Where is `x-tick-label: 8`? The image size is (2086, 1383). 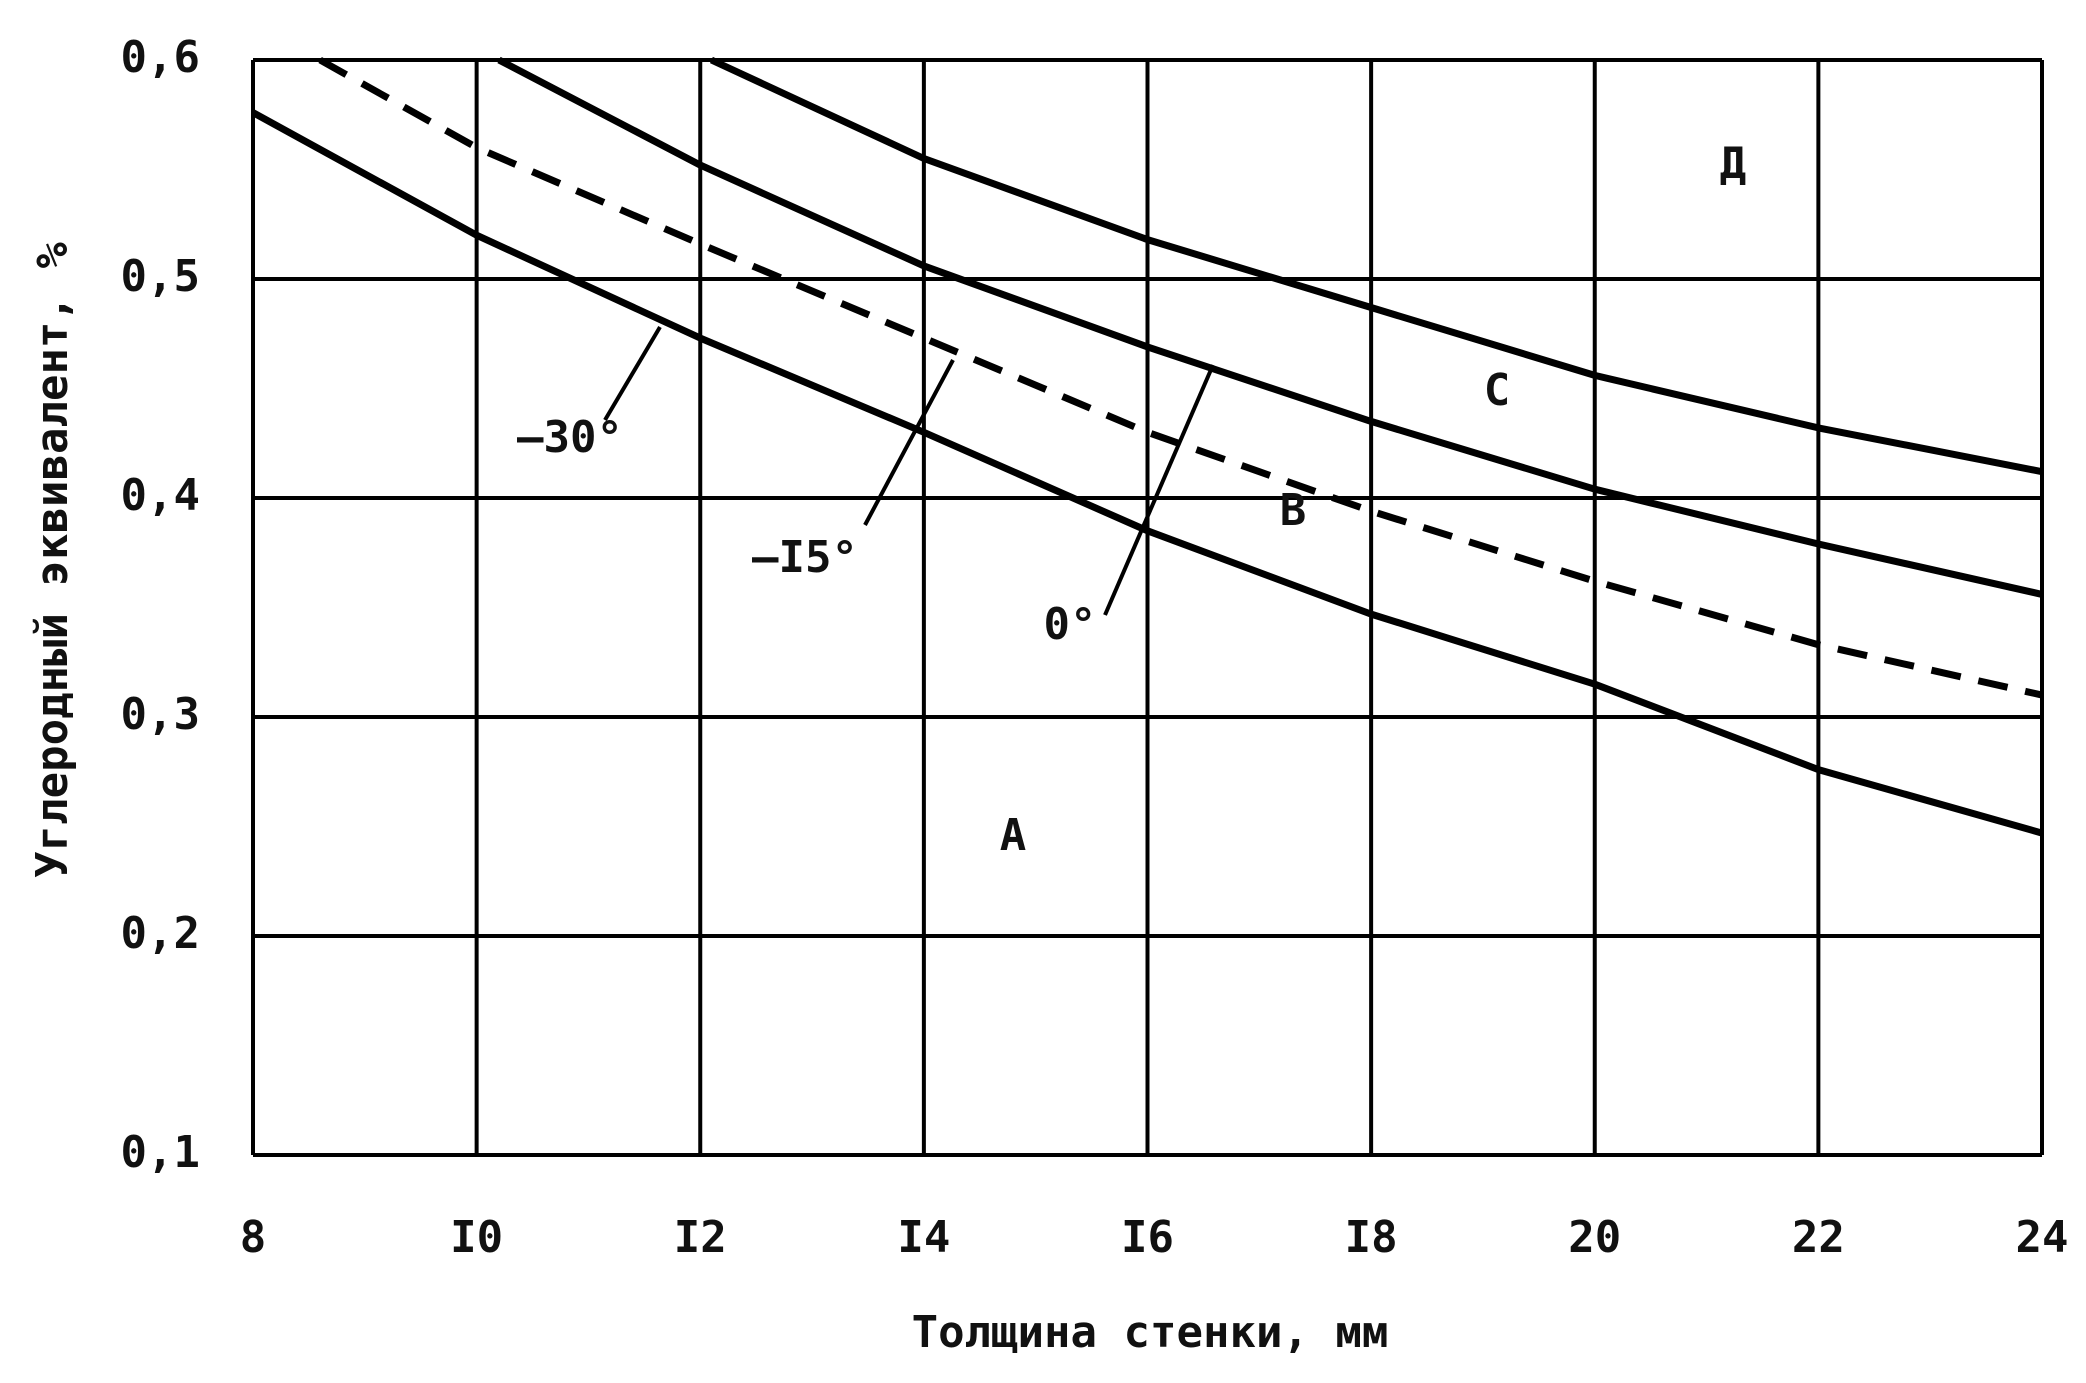
x-tick-label: 8 is located at coordinates (253, 1237).